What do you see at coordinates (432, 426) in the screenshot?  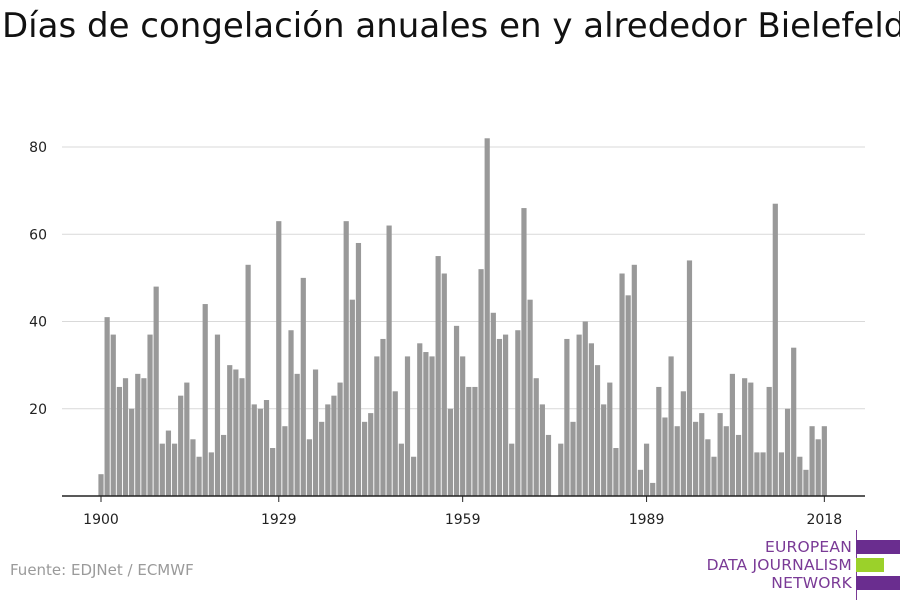 I see `bar-1954` at bounding box center [432, 426].